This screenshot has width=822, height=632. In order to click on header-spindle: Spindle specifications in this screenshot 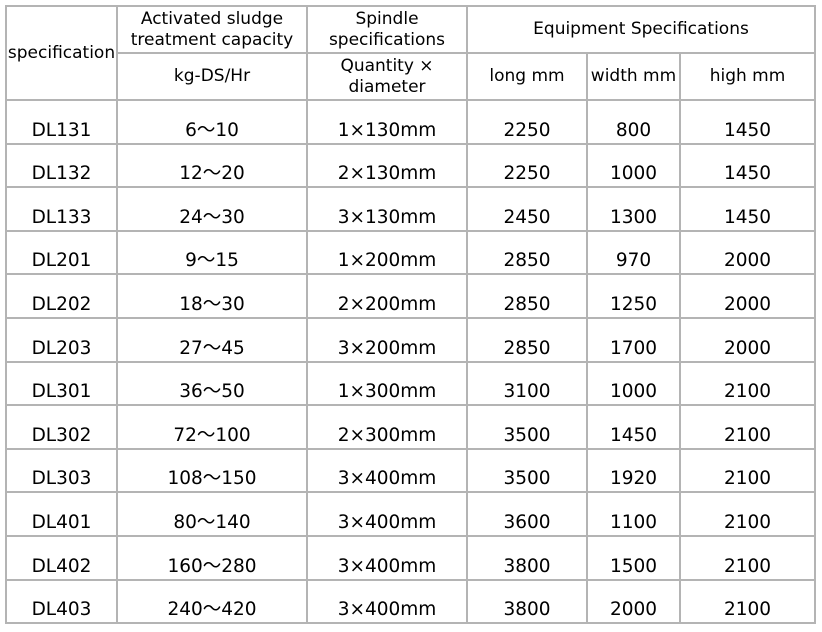, I will do `click(387, 29)`.